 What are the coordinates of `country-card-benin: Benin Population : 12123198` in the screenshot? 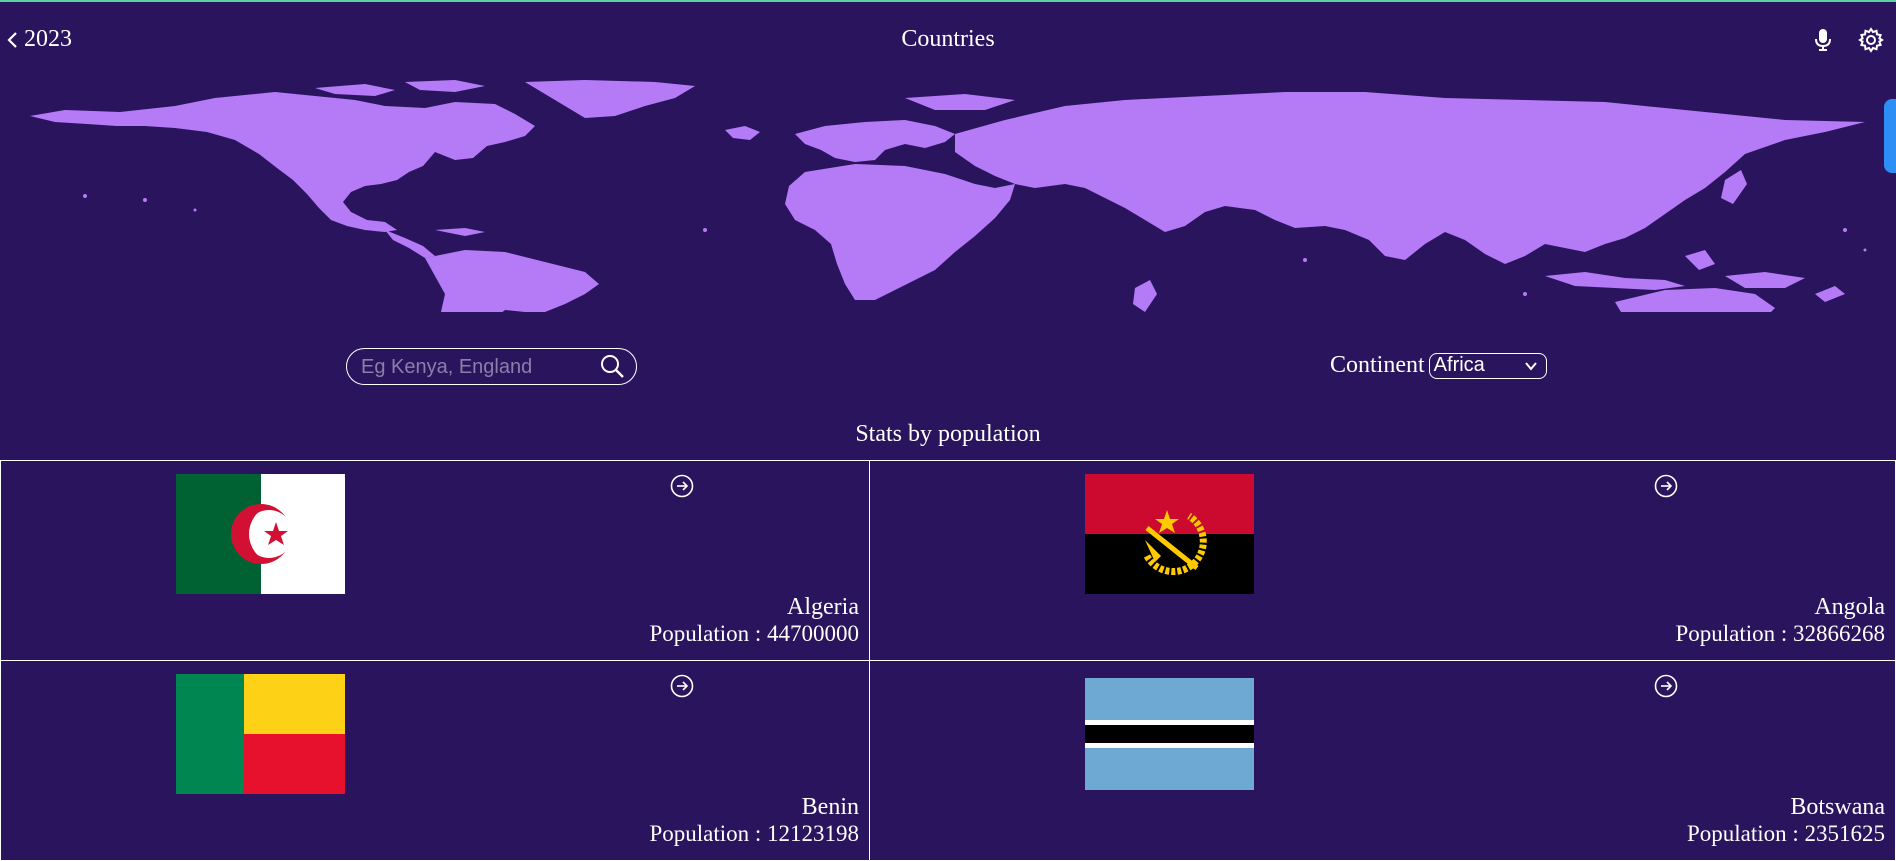 It's located at (435, 760).